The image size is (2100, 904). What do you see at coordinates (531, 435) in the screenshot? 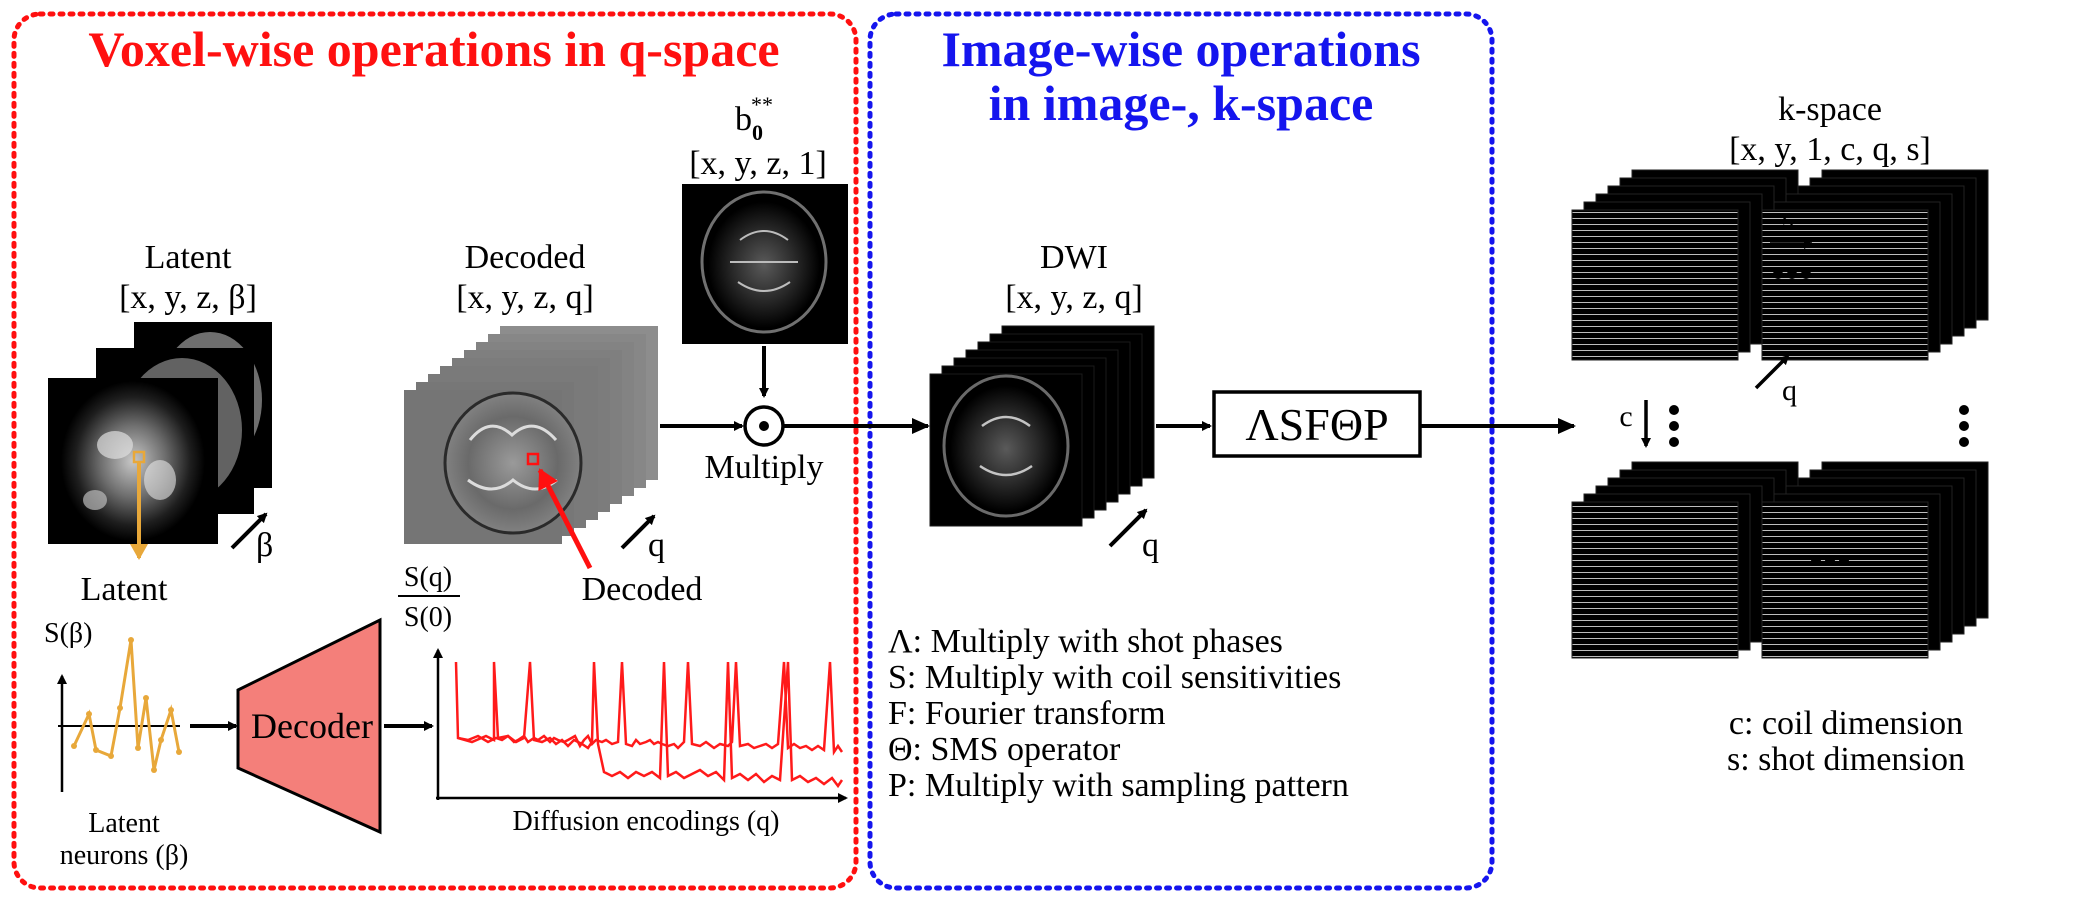
I see `decoded-image-stack` at bounding box center [531, 435].